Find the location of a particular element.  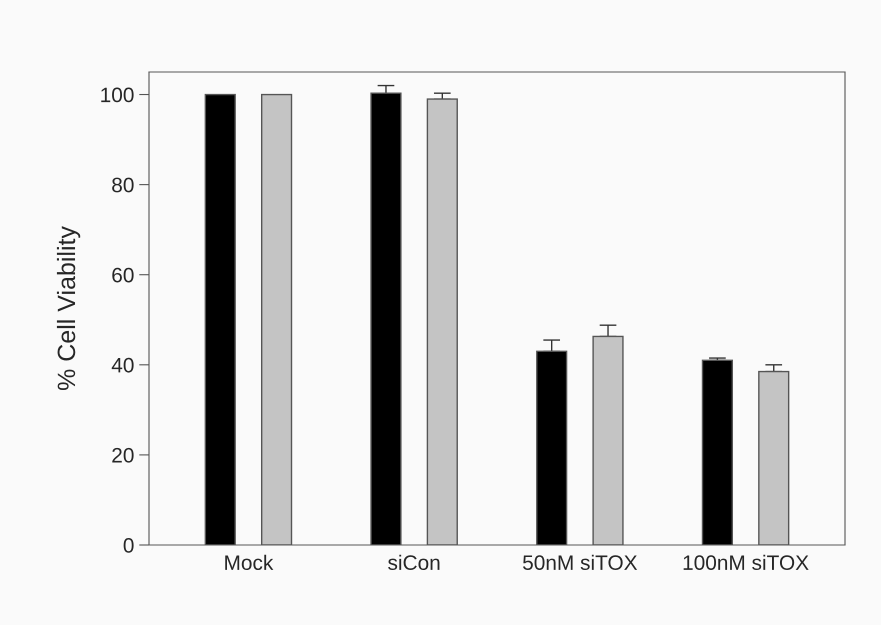

y-tick-label: 80 is located at coordinates (123, 185).